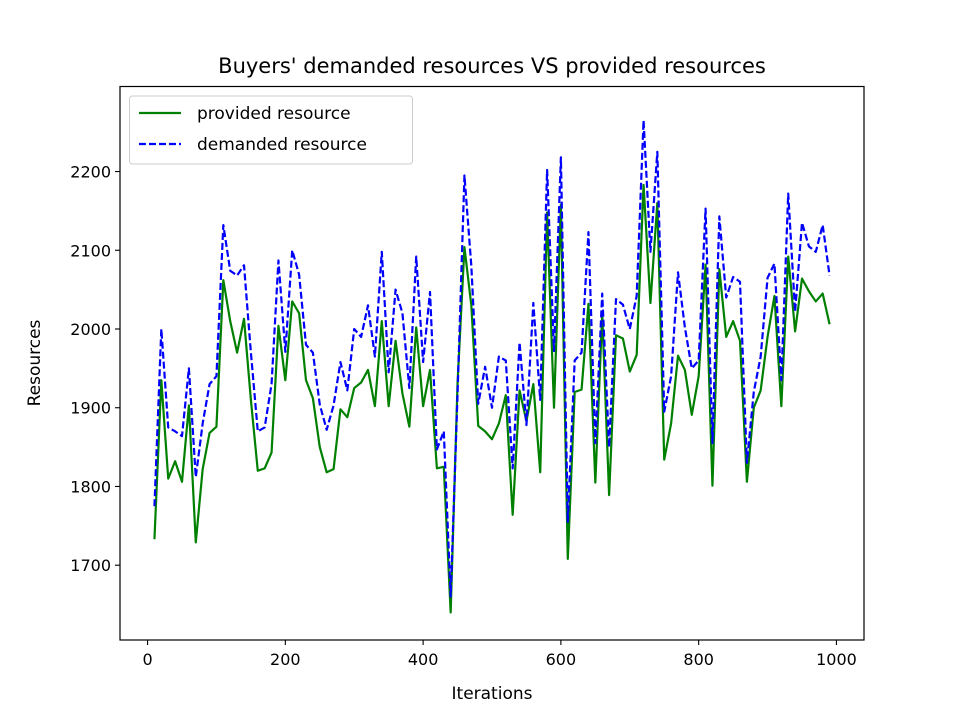 The height and width of the screenshot is (720, 960). Describe the element at coordinates (90, 486) in the screenshot. I see `y-tick-label: 1800` at that location.